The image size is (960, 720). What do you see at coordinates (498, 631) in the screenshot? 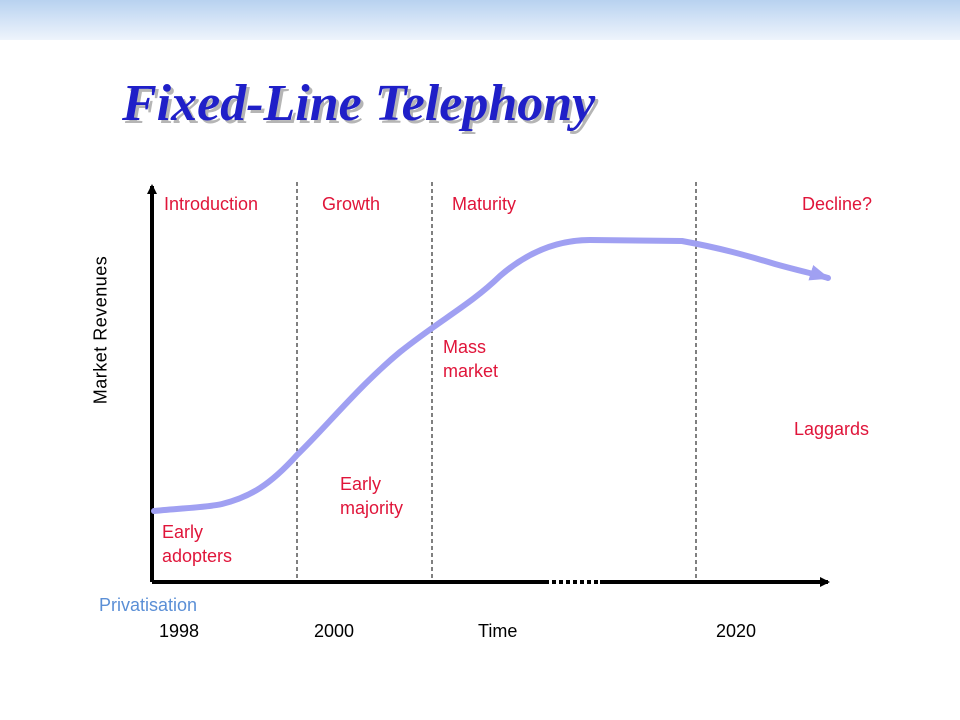
I see `x-axis-label: Time` at bounding box center [498, 631].